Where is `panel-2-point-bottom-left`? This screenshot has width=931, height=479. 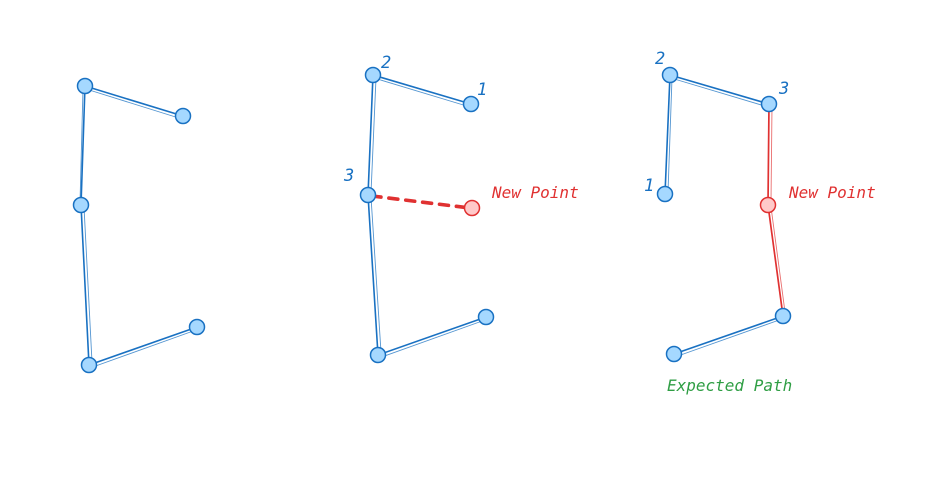
panel-2-point-bottom-left is located at coordinates (378, 355).